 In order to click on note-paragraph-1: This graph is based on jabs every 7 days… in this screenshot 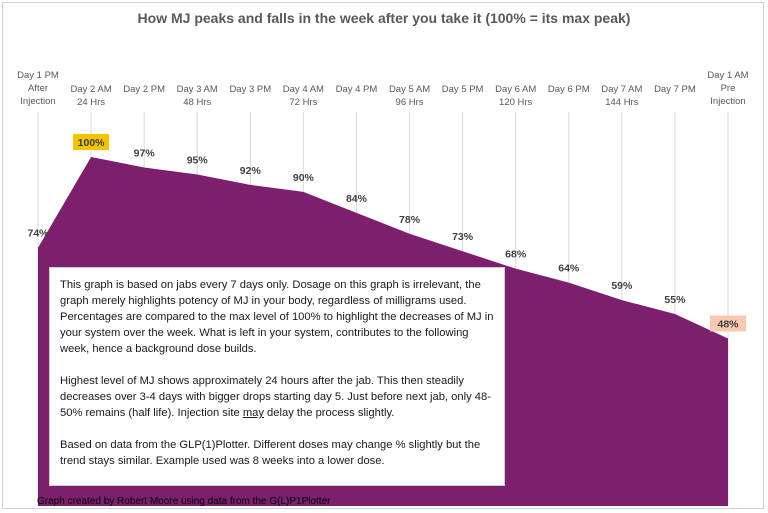, I will do `click(277, 317)`.